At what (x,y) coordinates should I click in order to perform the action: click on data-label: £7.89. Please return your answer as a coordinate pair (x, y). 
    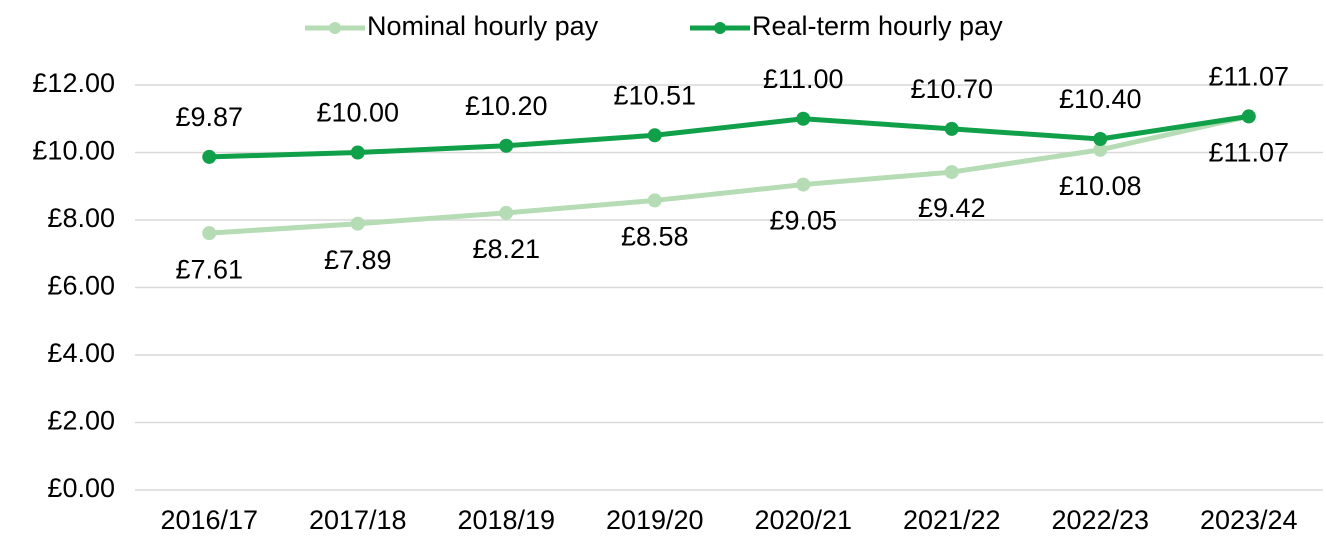
    Looking at the image, I should click on (358, 260).